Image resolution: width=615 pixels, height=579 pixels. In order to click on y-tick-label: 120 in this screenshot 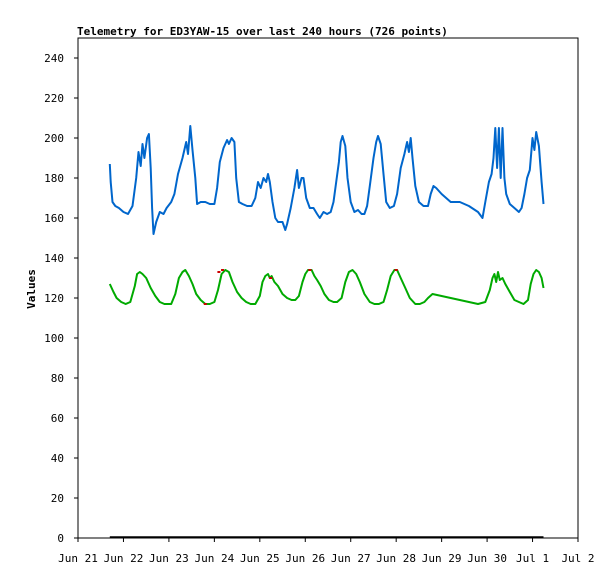, I will do `click(54, 298)`.